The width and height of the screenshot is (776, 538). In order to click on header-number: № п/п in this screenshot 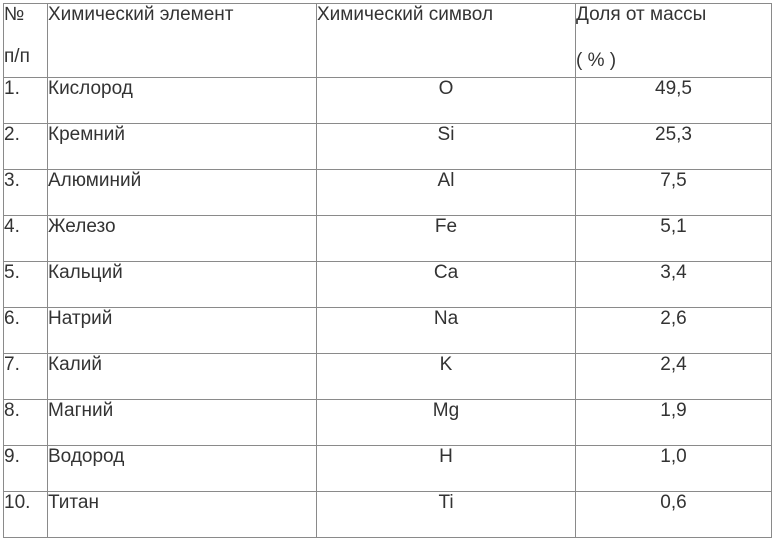, I will do `click(25, 40)`.